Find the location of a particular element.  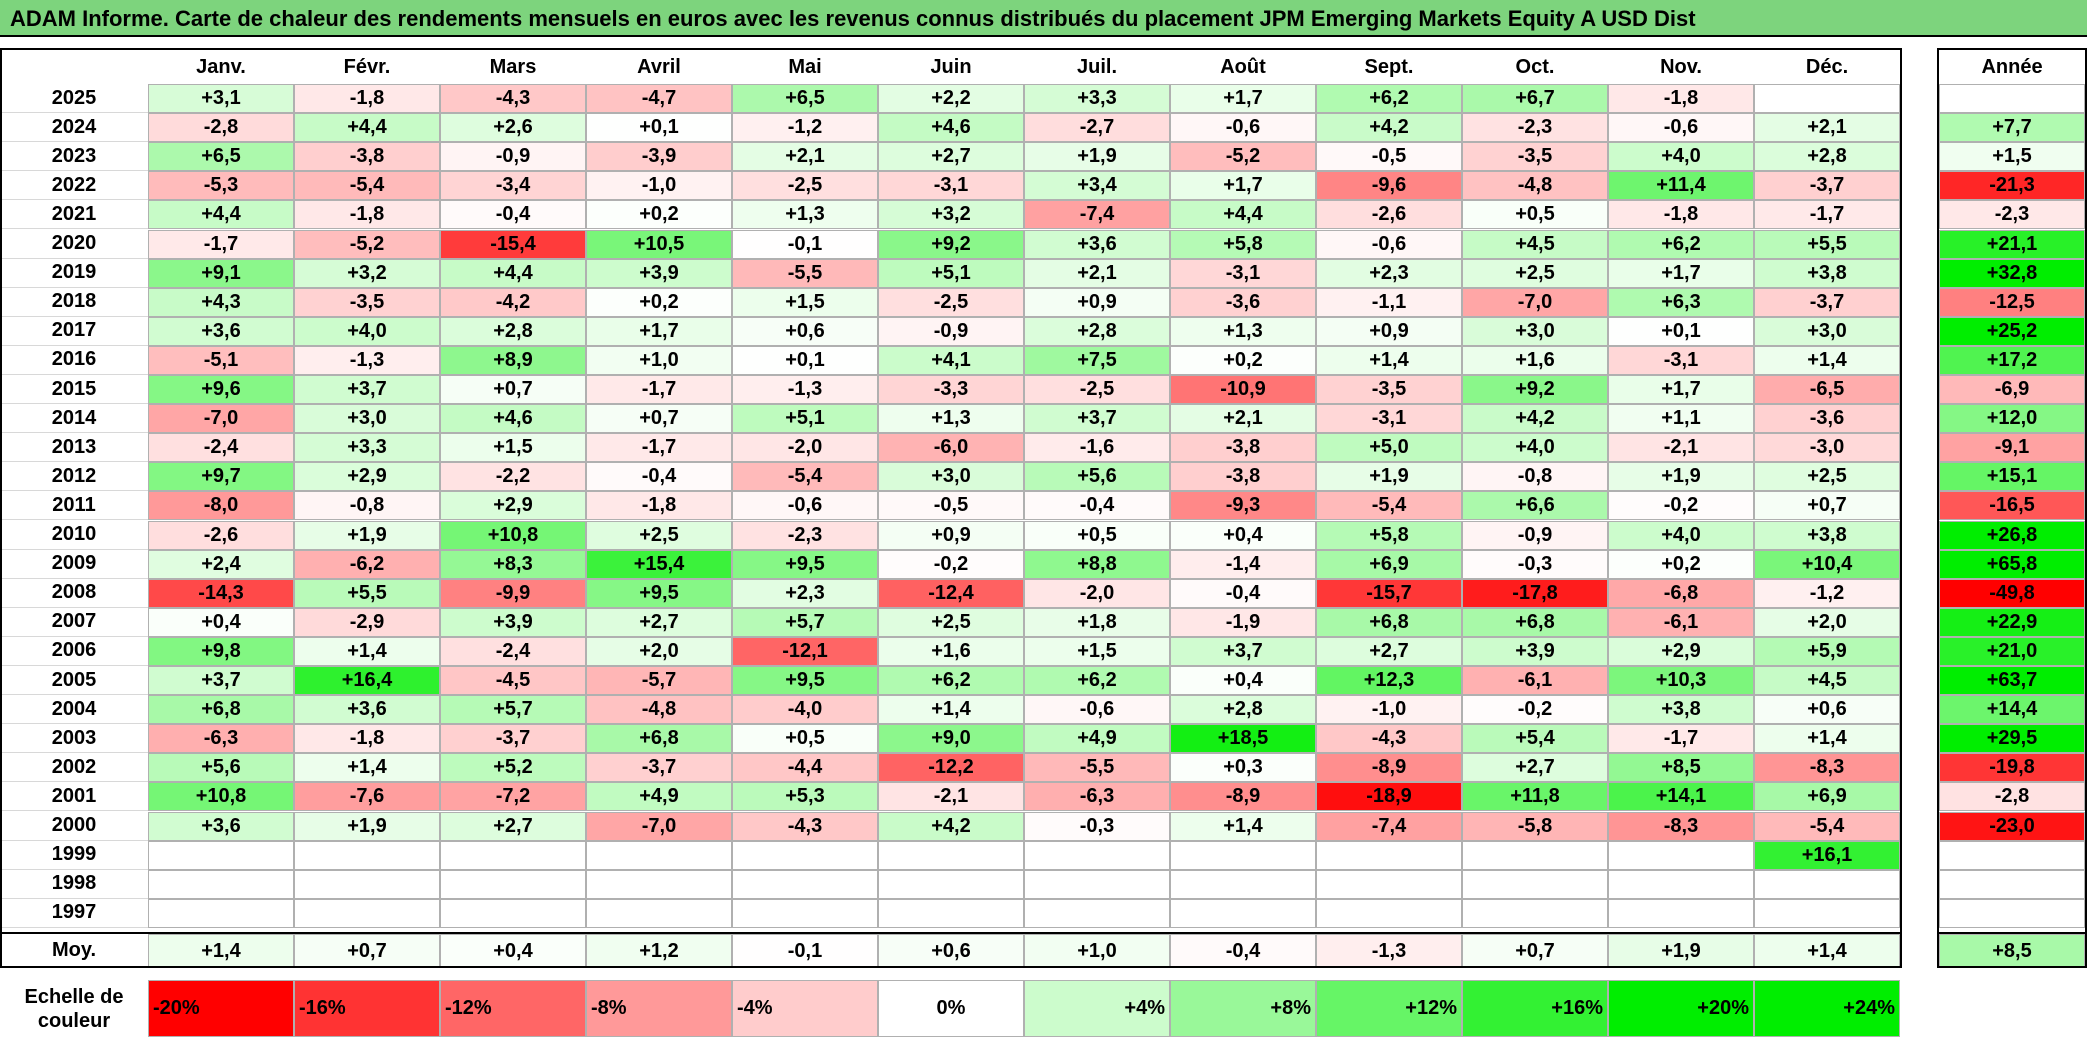

heatmap-cell: +4,9 is located at coordinates (1097, 739).